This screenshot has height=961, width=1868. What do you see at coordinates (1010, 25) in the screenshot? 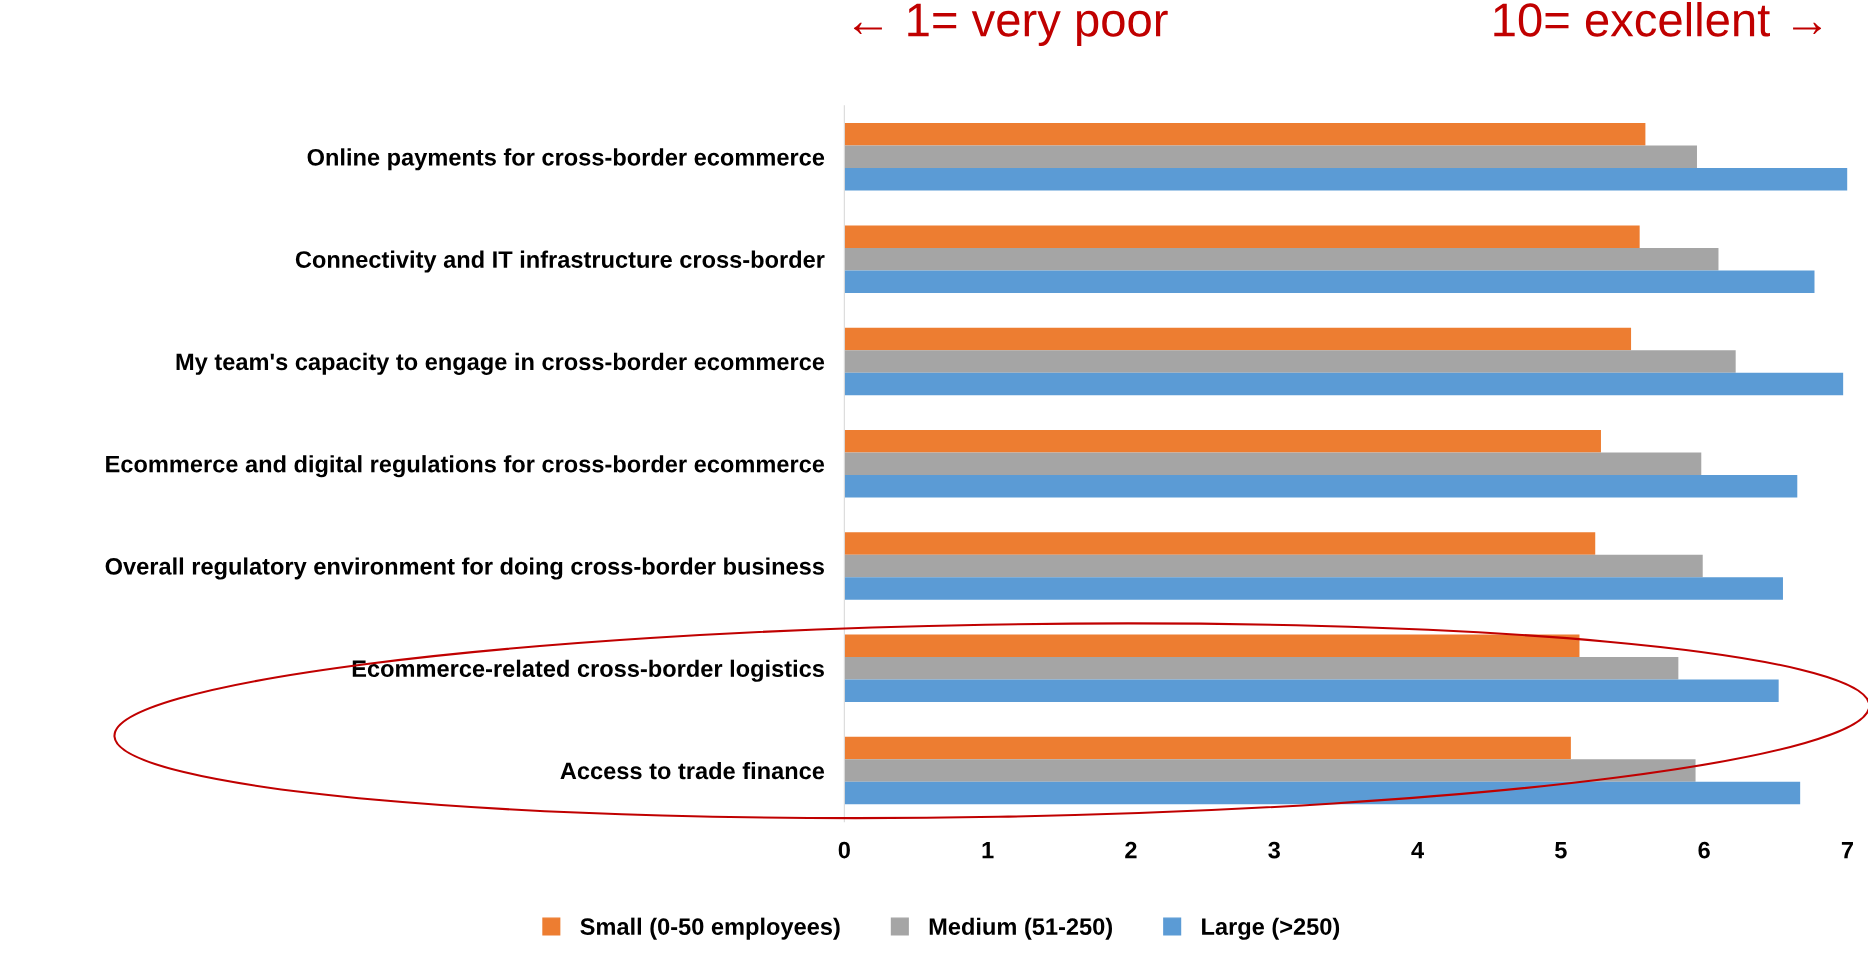
I see `text: ← 1= very poor` at bounding box center [1010, 25].